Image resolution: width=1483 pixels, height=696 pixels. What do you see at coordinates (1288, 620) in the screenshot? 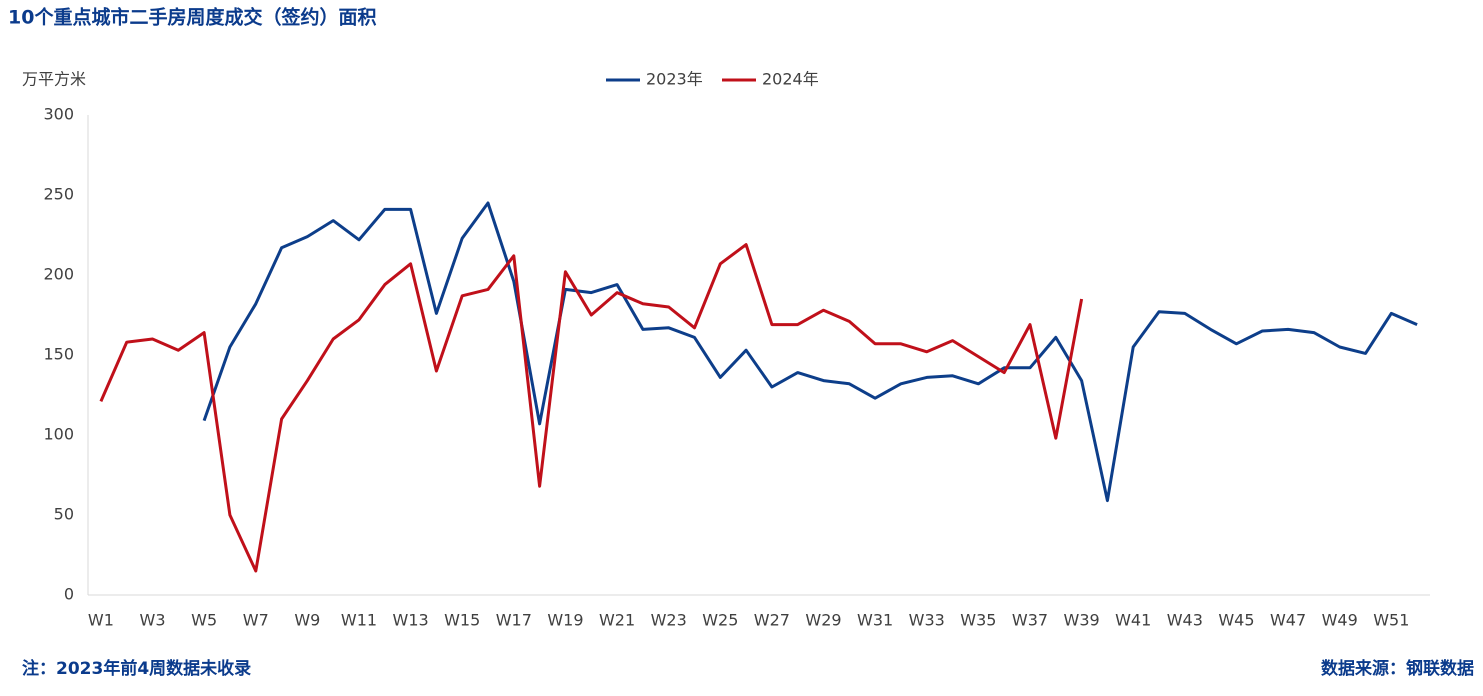
I see `x-tick-label: W47` at bounding box center [1288, 620].